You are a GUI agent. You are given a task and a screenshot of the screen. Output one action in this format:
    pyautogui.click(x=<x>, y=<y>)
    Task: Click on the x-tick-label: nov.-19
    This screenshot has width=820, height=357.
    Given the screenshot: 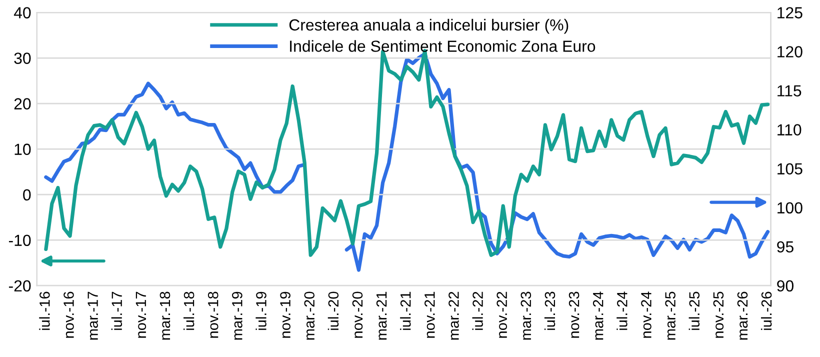 What is the action you would take?
    pyautogui.click(x=285, y=315)
    